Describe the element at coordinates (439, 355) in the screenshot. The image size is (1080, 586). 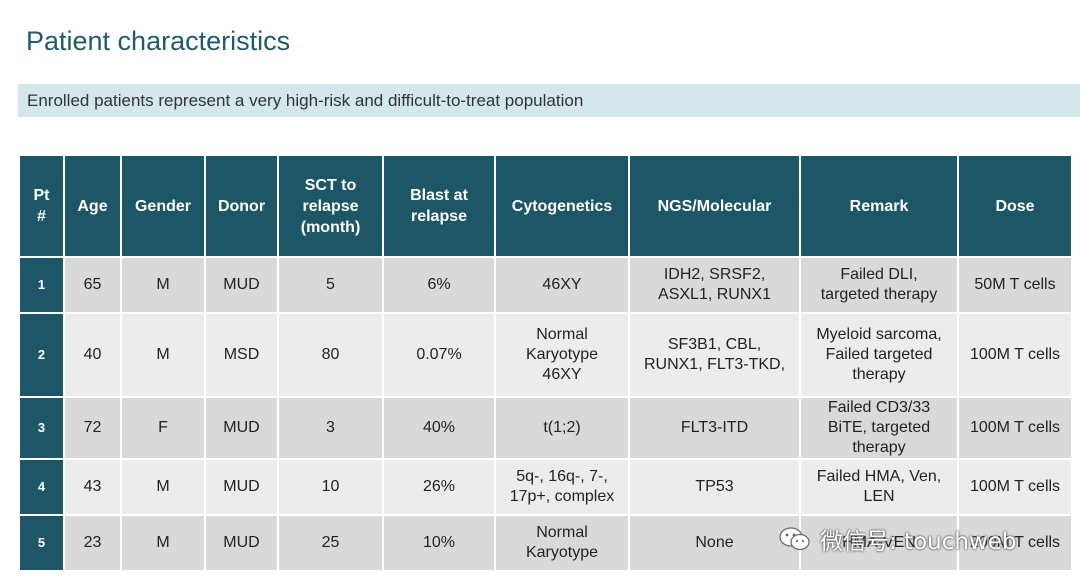
I see `cell-blast-at-relapse: 0.07%` at that location.